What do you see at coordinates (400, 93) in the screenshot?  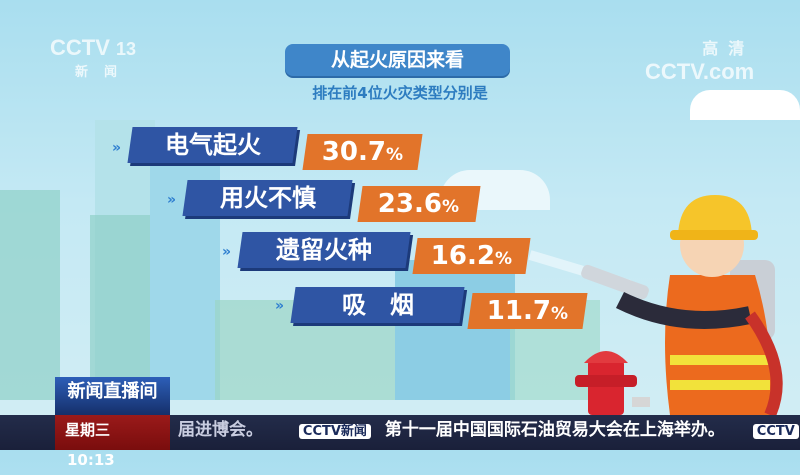 I see `infographic-subtitle: 排在前4位火灾类型分别是` at bounding box center [400, 93].